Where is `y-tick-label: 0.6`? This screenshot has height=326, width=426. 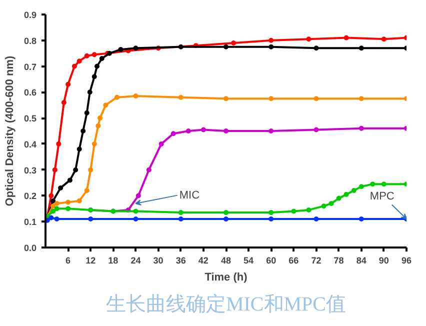
y-tick-label: 0.6 is located at coordinates (30, 93).